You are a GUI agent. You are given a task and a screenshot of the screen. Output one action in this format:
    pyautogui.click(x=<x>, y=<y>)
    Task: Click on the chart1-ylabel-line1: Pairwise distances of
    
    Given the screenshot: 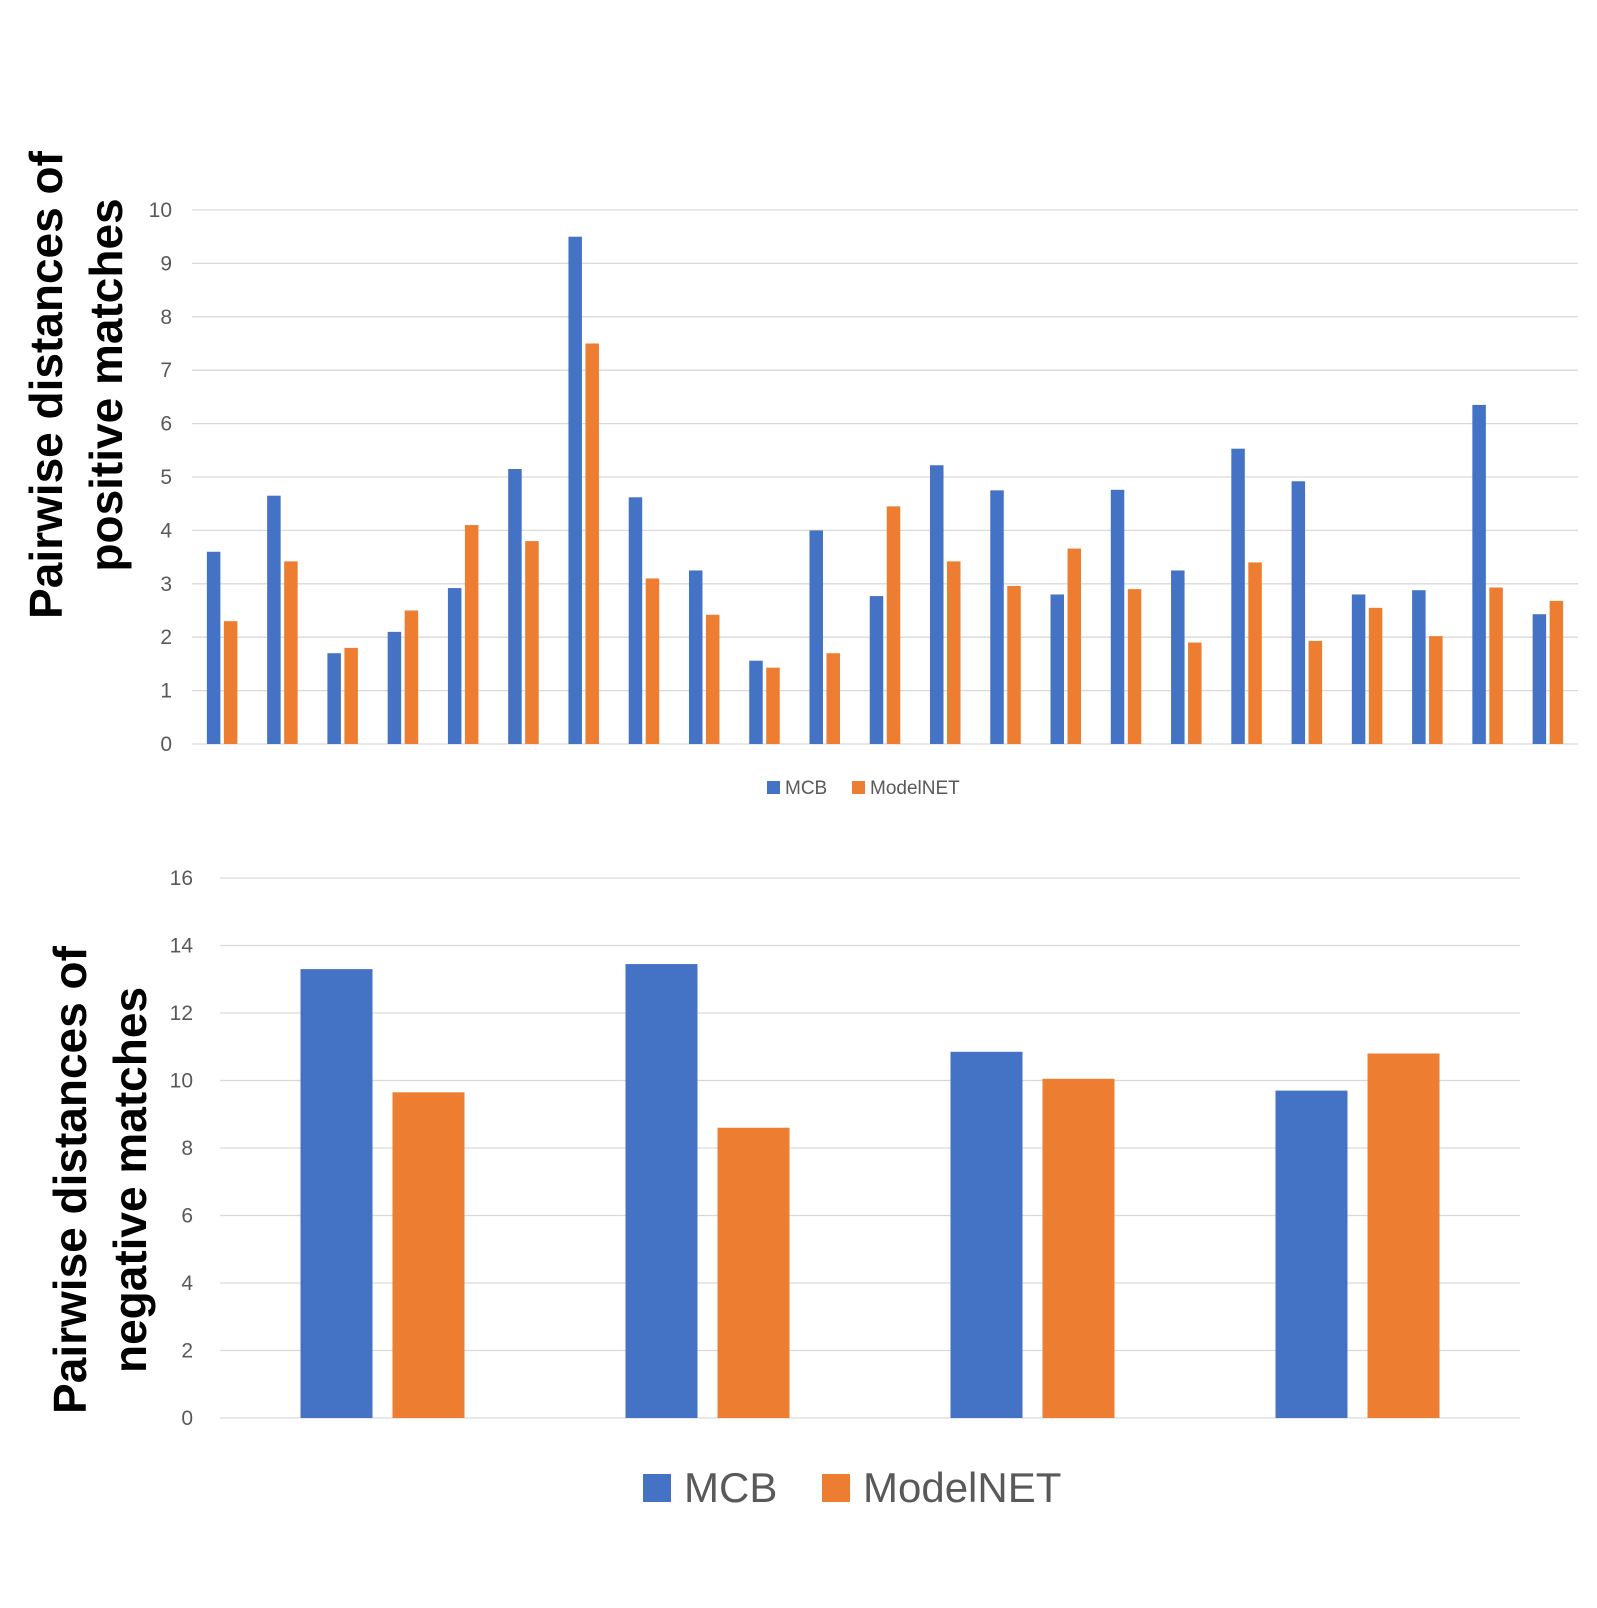 What is the action you would take?
    pyautogui.click(x=46, y=384)
    